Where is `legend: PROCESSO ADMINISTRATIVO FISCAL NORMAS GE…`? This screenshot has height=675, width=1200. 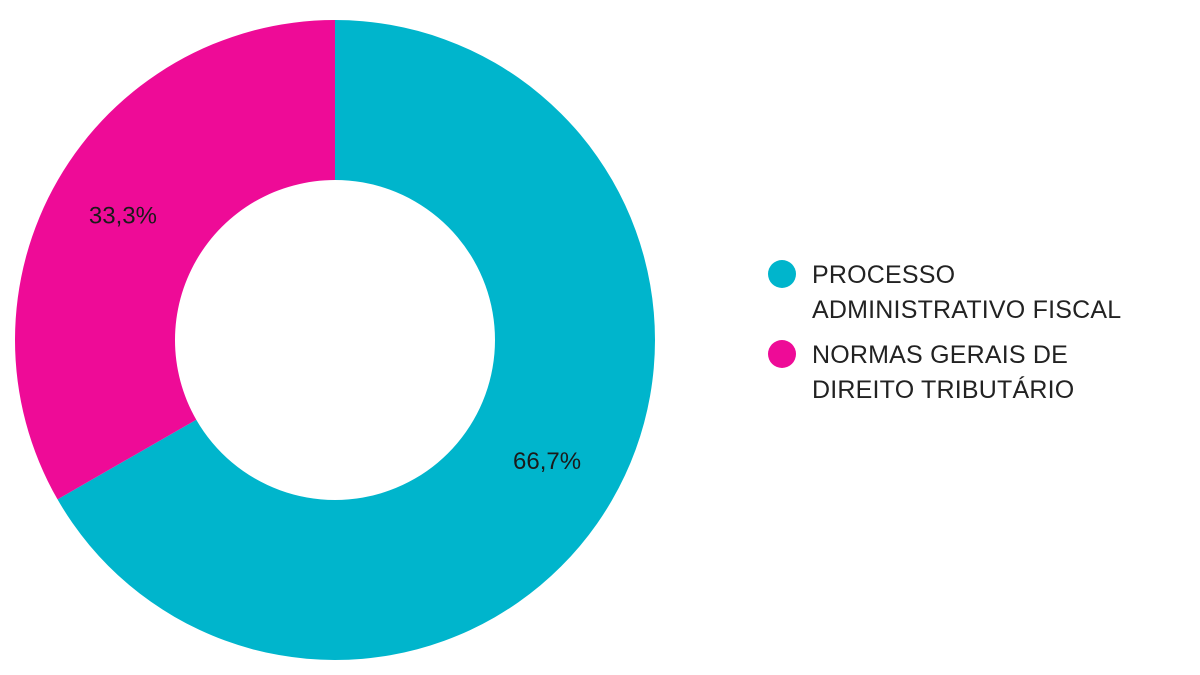
legend: PROCESSO ADMINISTRATIVO FISCAL NORMAS GE… is located at coordinates (978, 338).